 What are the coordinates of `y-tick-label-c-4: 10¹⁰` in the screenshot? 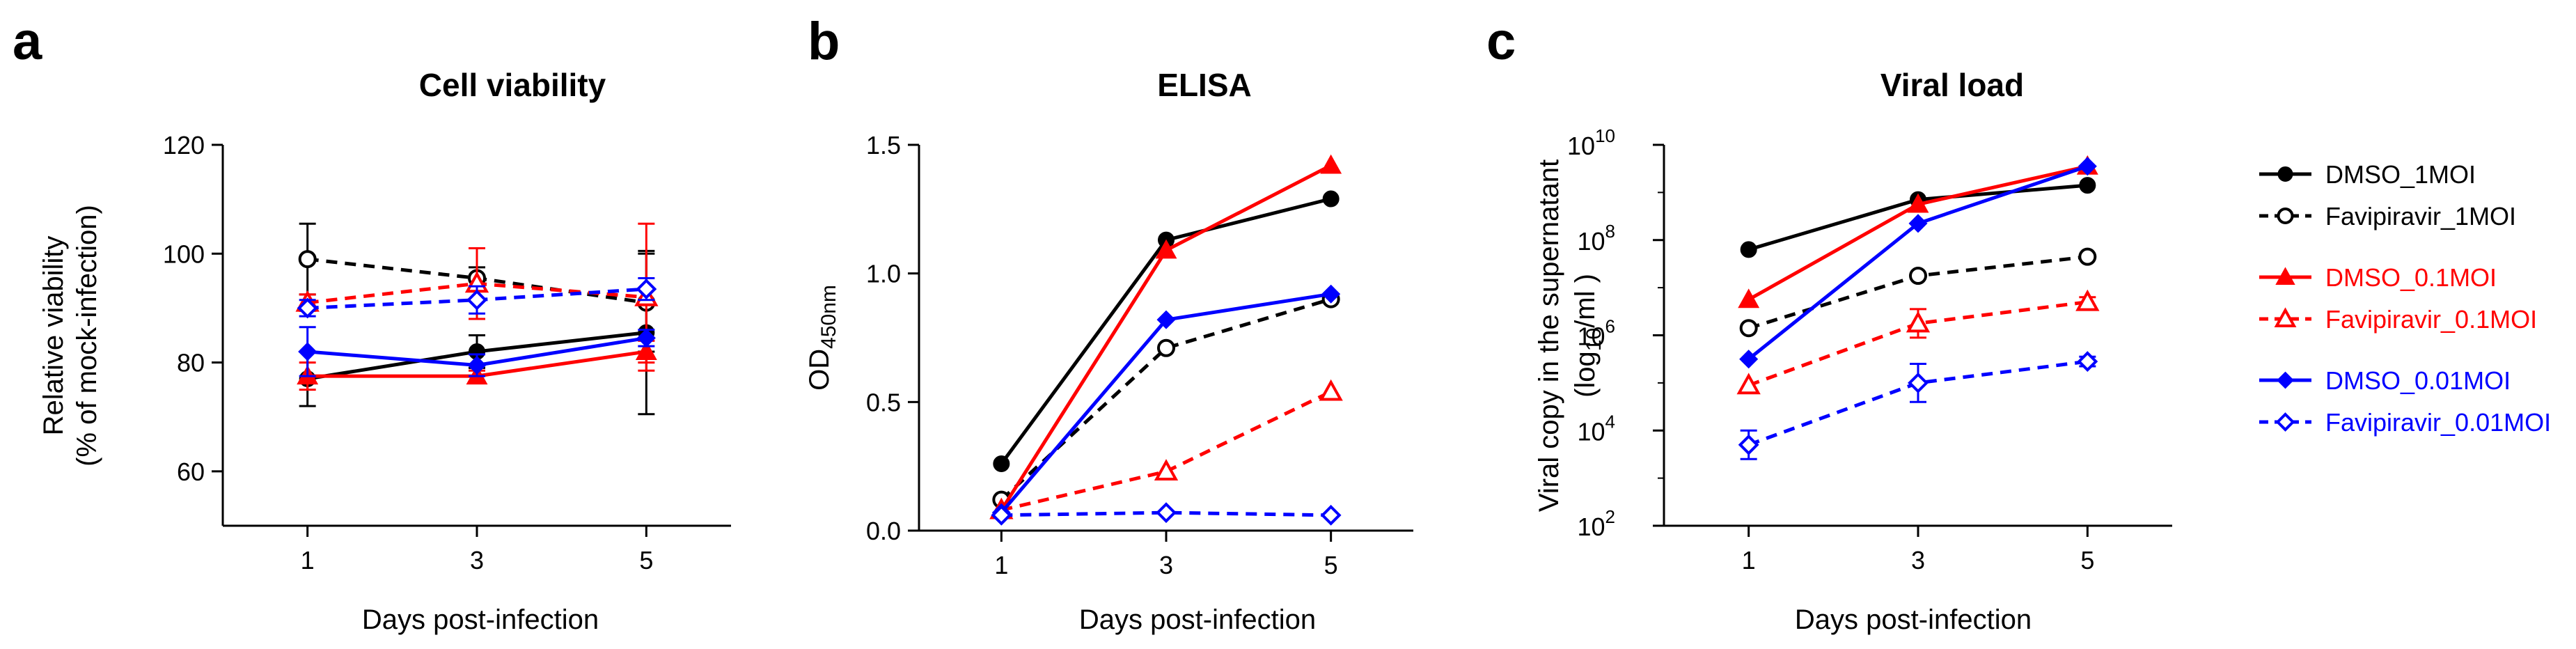 It's located at (1591, 142).